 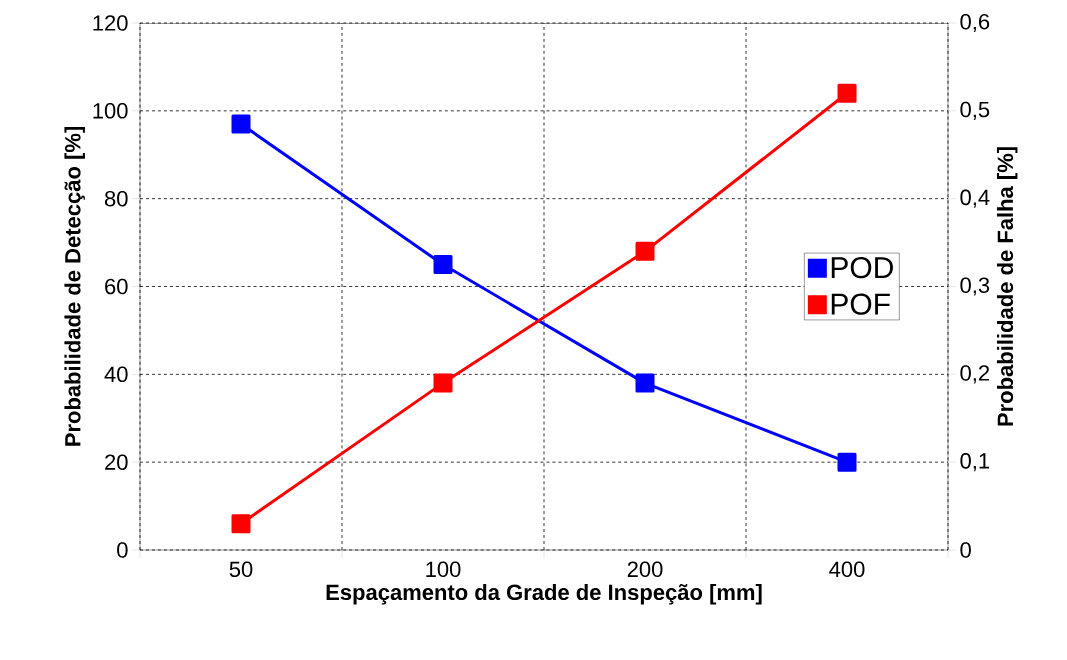 What do you see at coordinates (975, 286) in the screenshot?
I see `y2-tick-label: 0,3` at bounding box center [975, 286].